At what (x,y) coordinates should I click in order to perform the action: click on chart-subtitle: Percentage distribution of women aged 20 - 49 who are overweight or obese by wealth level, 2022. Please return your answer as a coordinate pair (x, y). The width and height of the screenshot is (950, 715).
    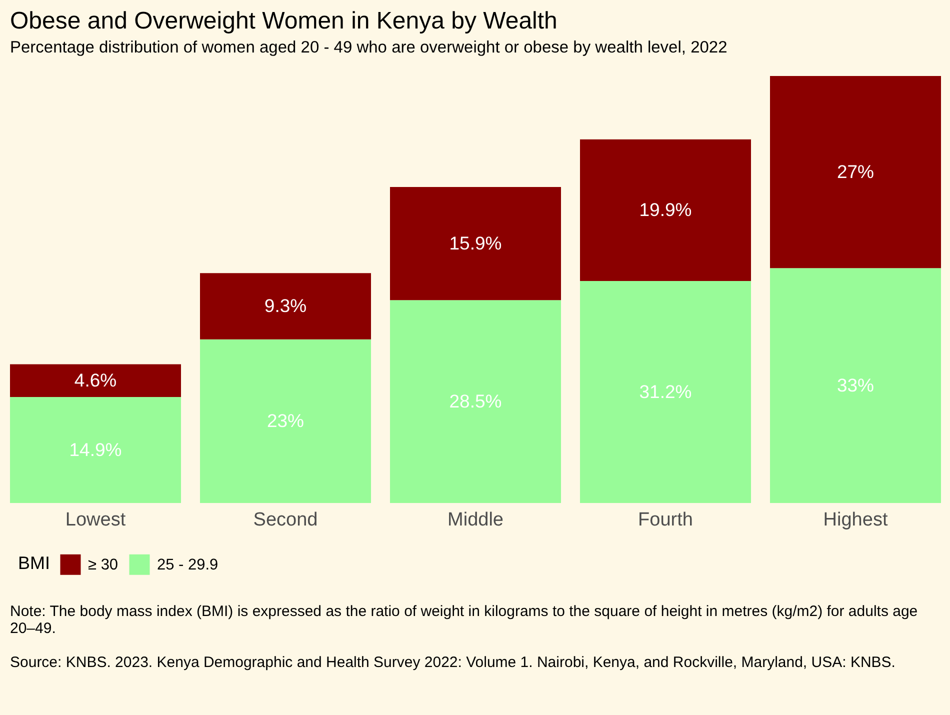
    Looking at the image, I should click on (369, 47).